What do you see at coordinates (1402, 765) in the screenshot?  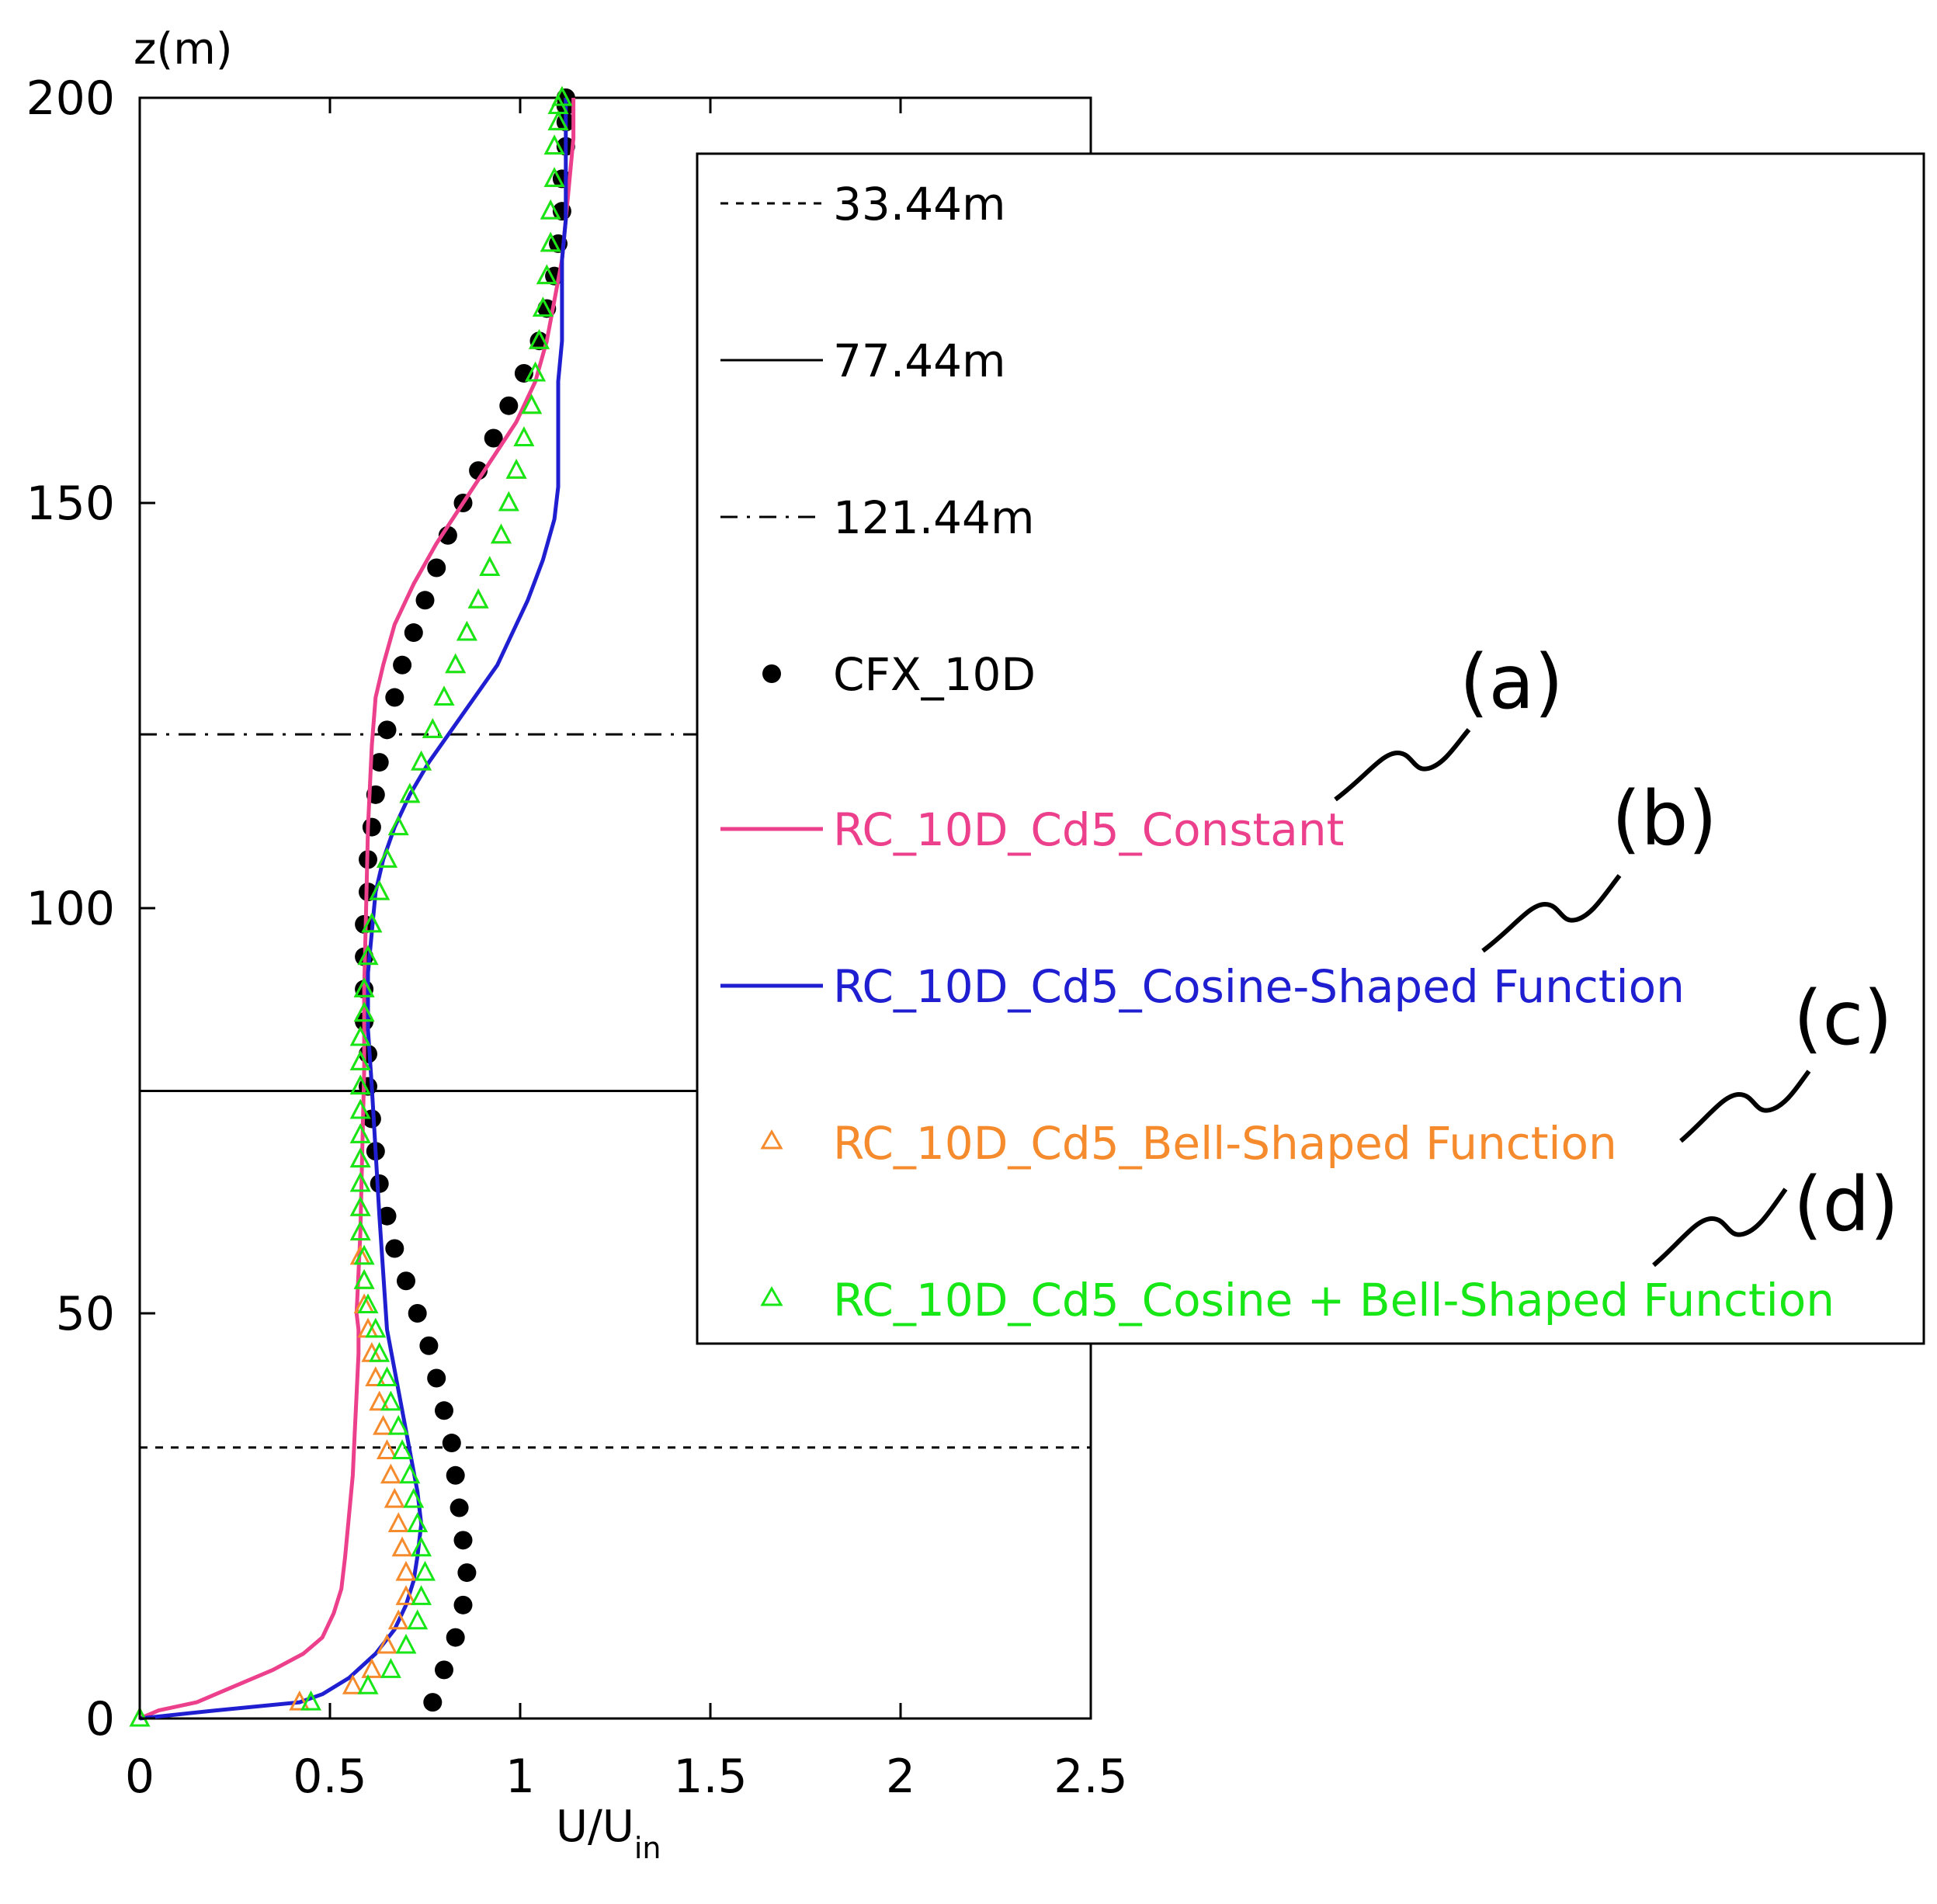 I see `annotation-a-pointer` at bounding box center [1402, 765].